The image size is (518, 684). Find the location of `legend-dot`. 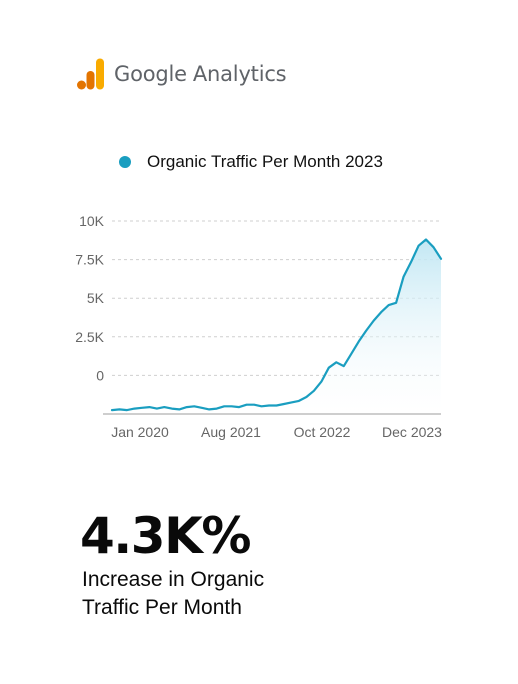

legend-dot is located at coordinates (125, 162).